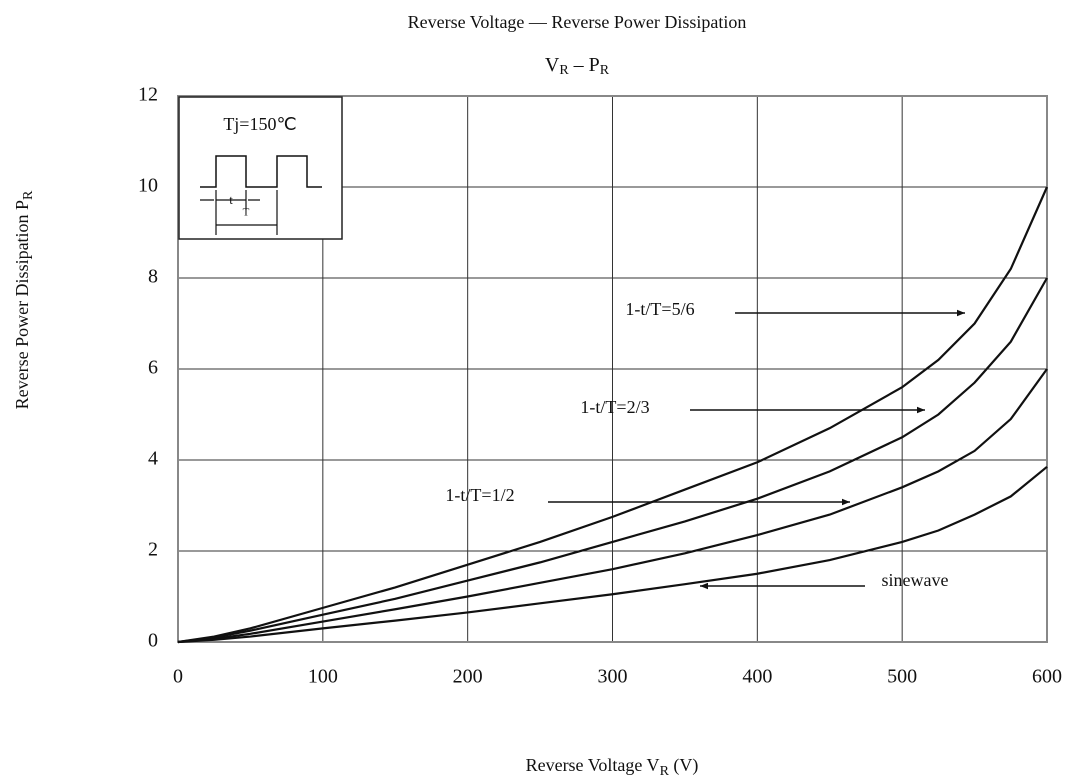 The image size is (1070, 781). What do you see at coordinates (577, 66) in the screenshot?
I see `chart-subtitle: VR – PR` at bounding box center [577, 66].